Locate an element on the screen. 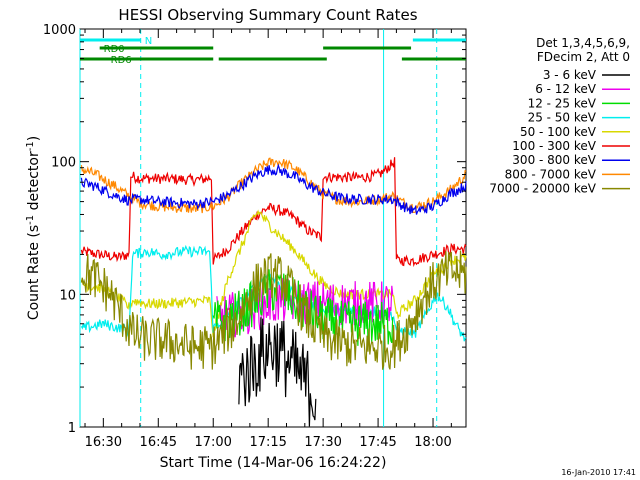  x-axis-label: Start Time (14-Mar-06 16:24:22) is located at coordinates (273, 463).